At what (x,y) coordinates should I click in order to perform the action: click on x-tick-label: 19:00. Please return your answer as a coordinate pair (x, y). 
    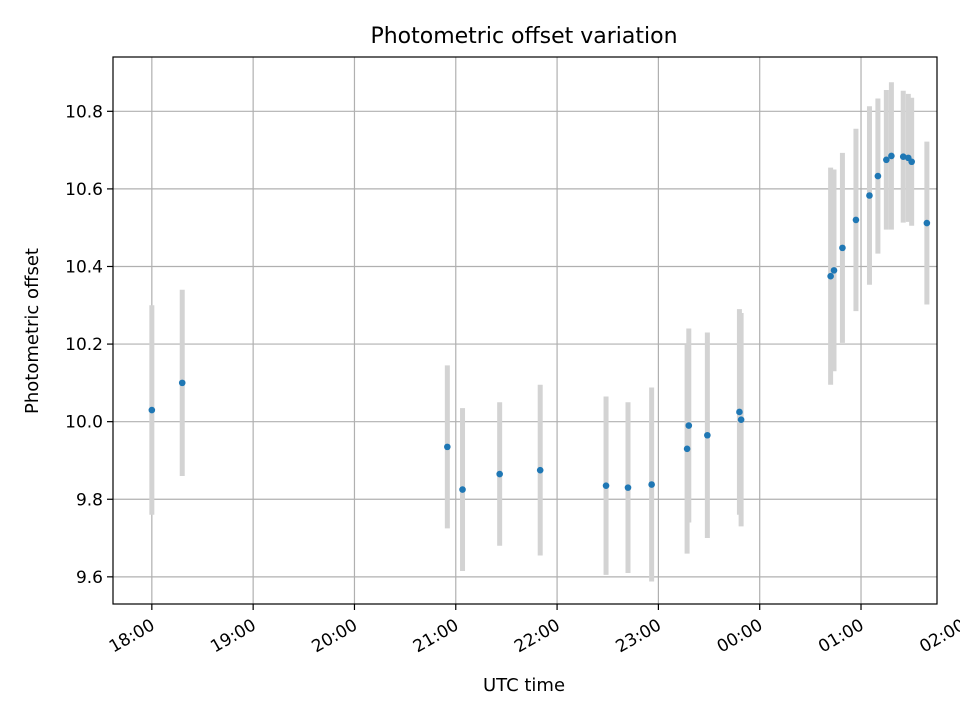
    Looking at the image, I should click on (233, 636).